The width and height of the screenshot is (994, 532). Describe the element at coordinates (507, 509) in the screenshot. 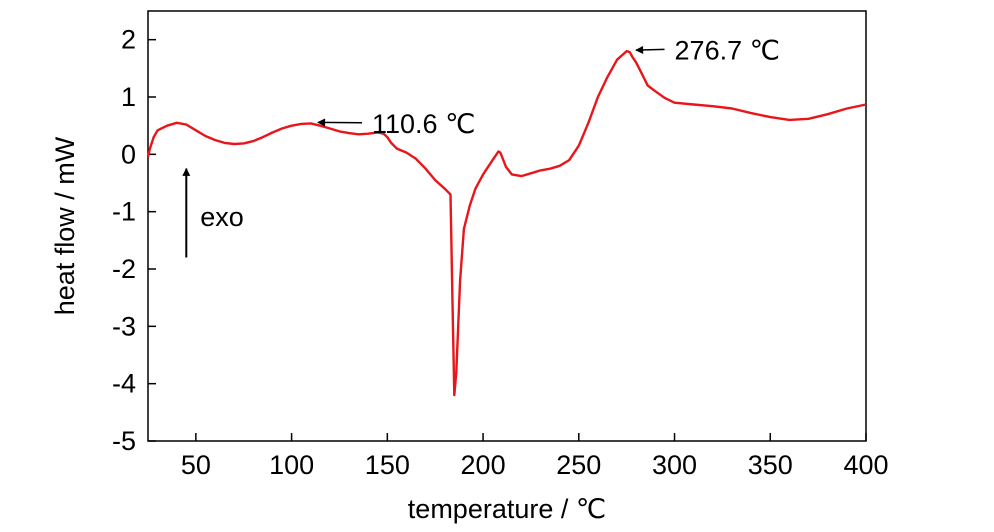

I see `x-axis-label: temperature / ℃` at that location.